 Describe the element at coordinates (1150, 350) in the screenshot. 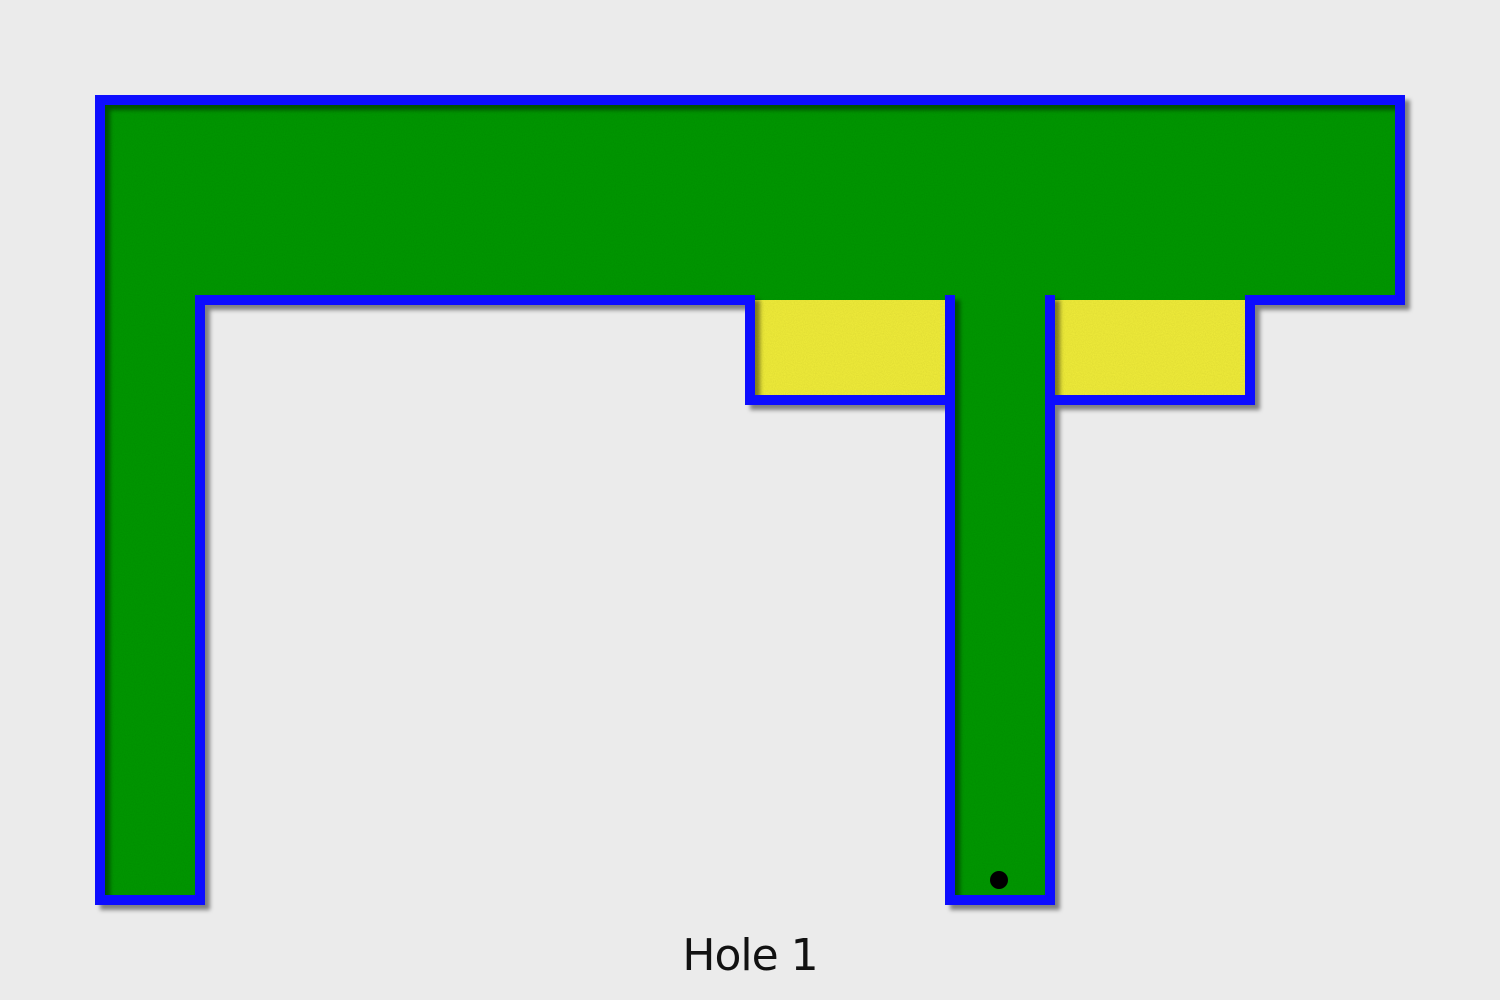

I see `sand-trap-right` at that location.